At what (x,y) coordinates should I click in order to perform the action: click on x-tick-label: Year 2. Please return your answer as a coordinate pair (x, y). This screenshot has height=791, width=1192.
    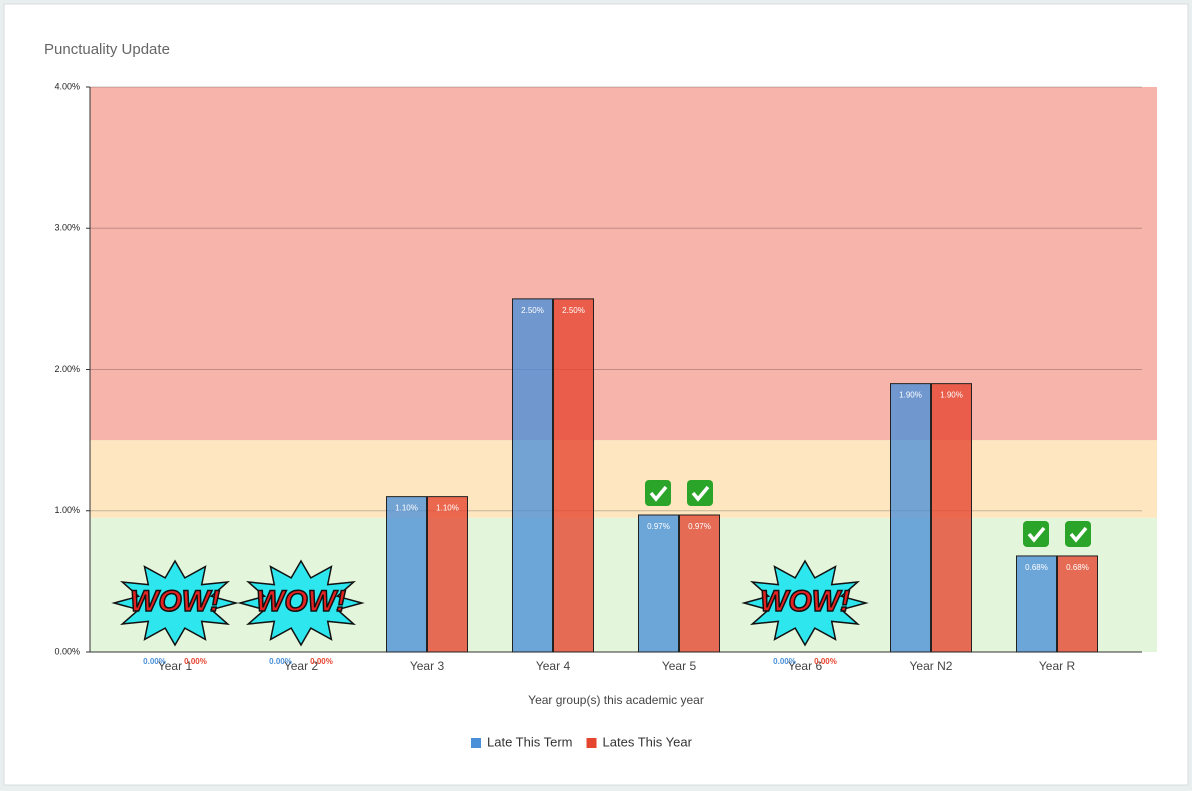
    Looking at the image, I should click on (301, 666).